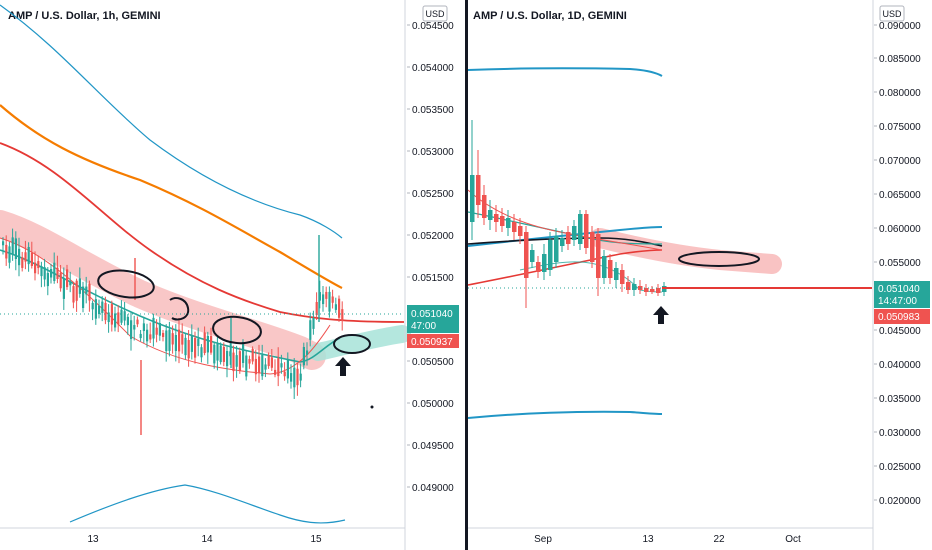  I want to click on right-price-tag, so click(902, 294).